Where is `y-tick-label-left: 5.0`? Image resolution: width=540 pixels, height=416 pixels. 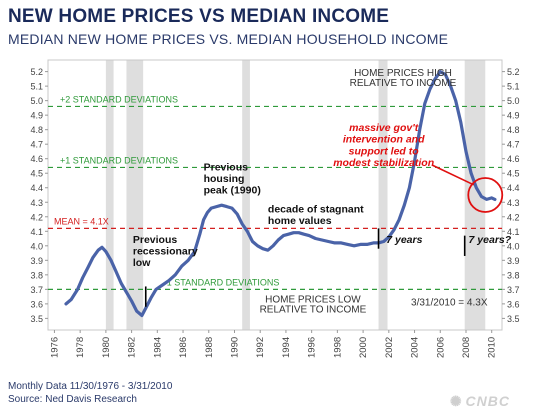
y-tick-label-left: 5.0 is located at coordinates (36, 101).